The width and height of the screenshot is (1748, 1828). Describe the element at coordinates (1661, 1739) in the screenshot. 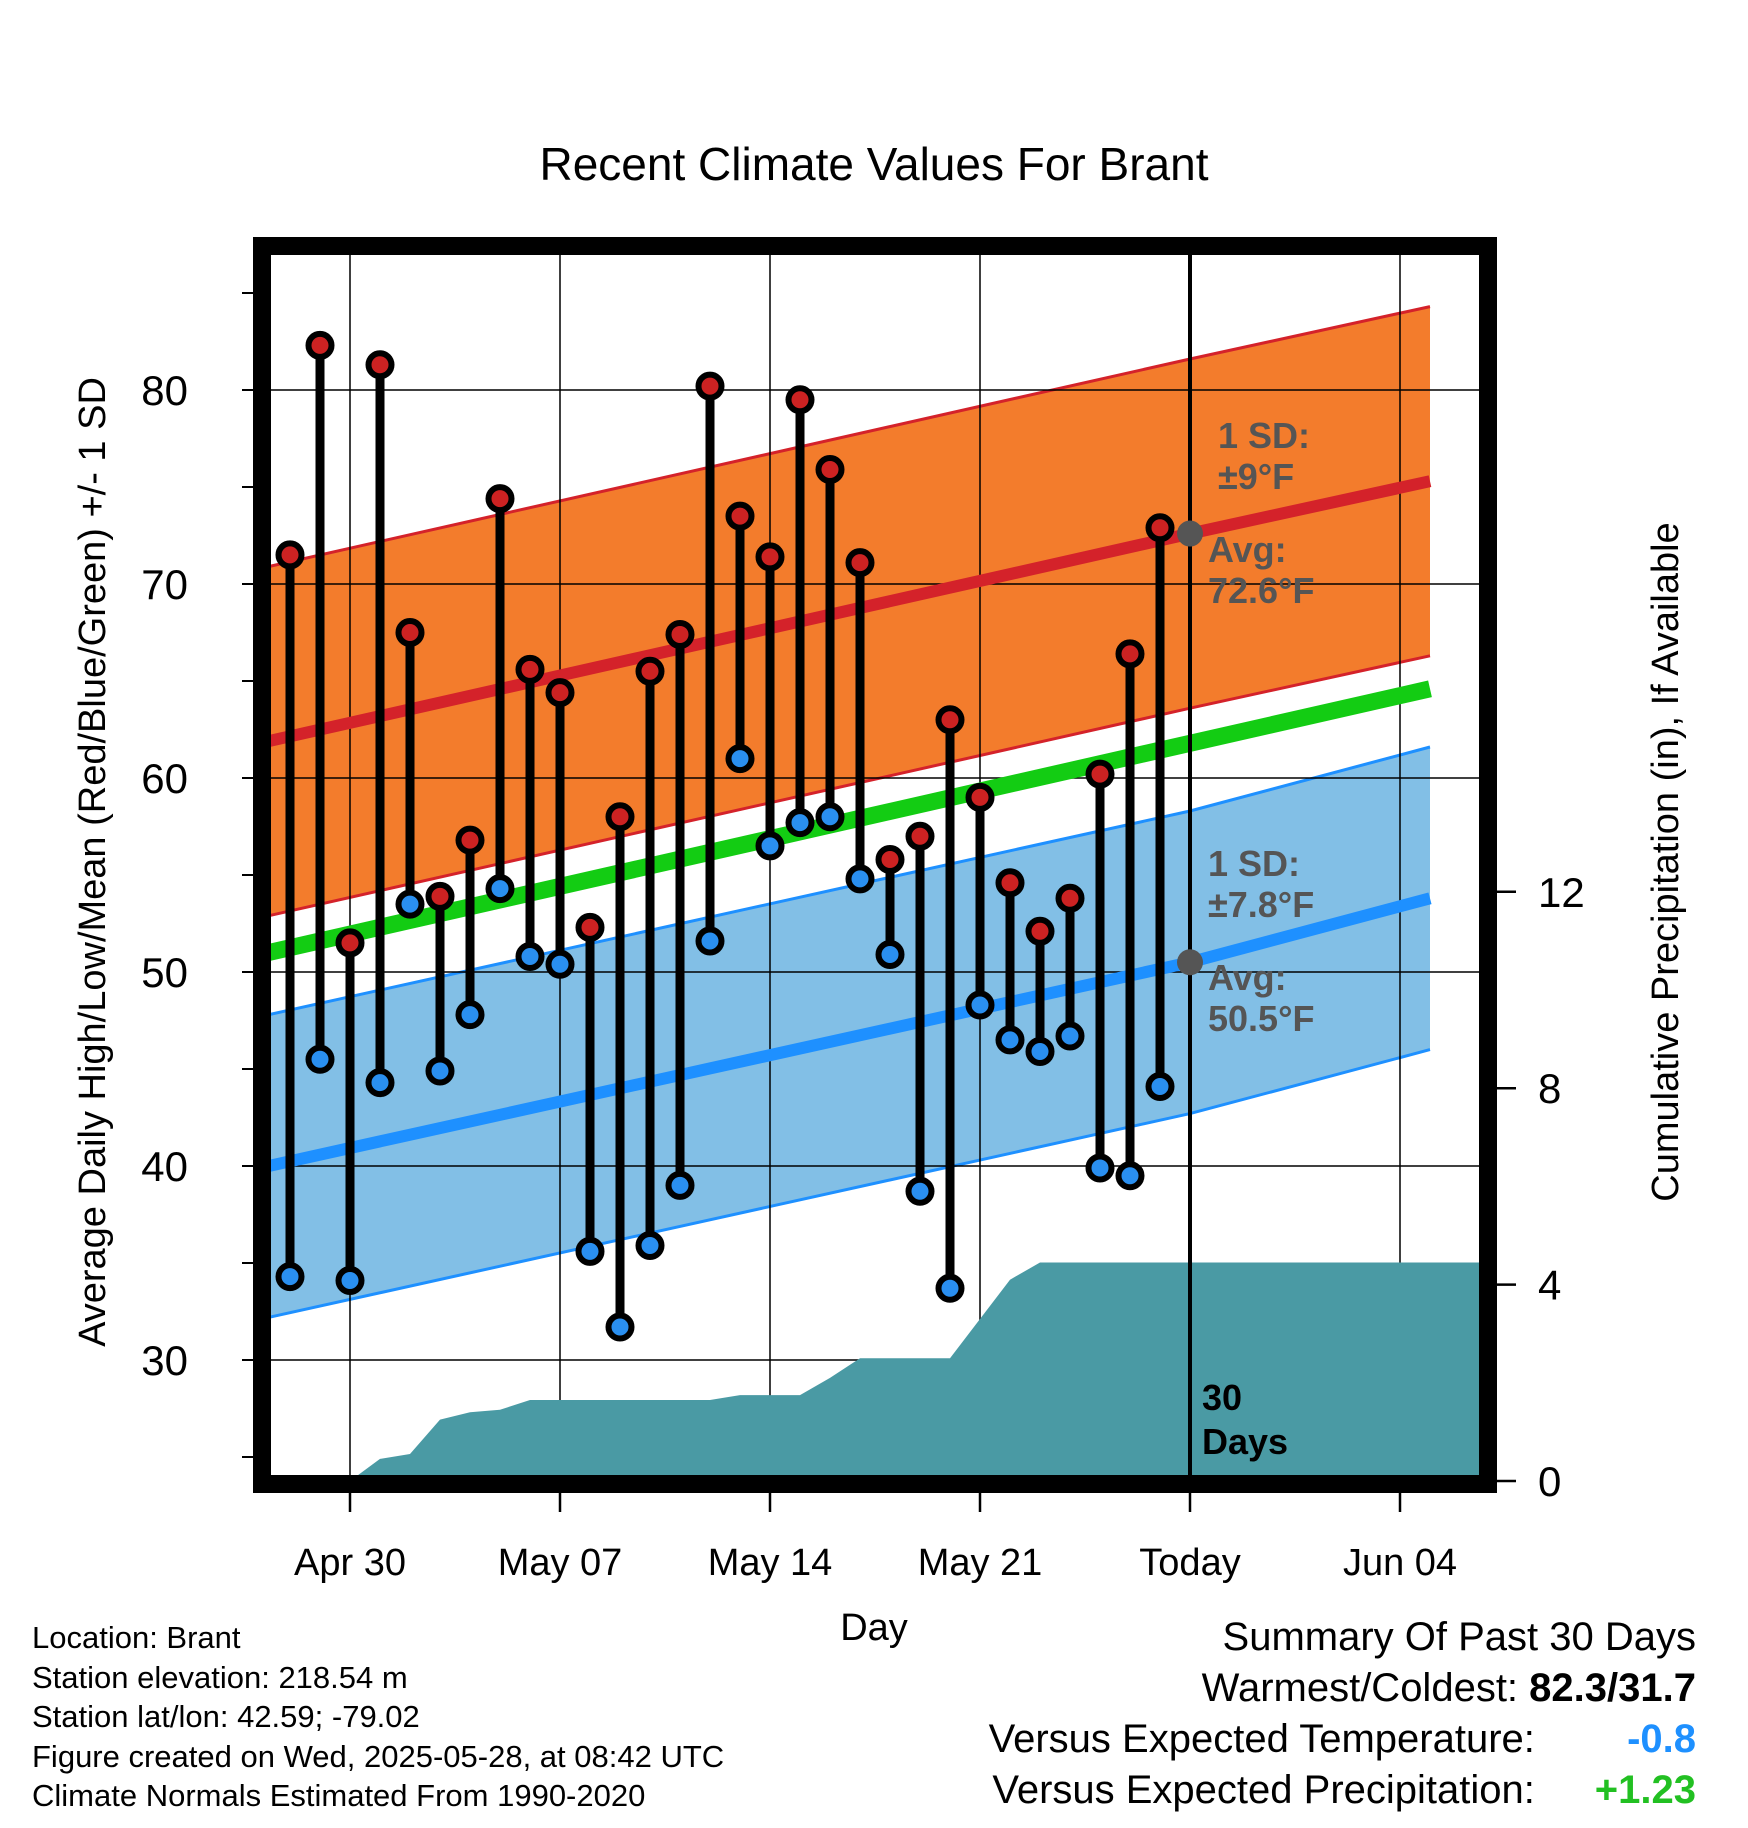

I see `temp-value: -0.8` at that location.